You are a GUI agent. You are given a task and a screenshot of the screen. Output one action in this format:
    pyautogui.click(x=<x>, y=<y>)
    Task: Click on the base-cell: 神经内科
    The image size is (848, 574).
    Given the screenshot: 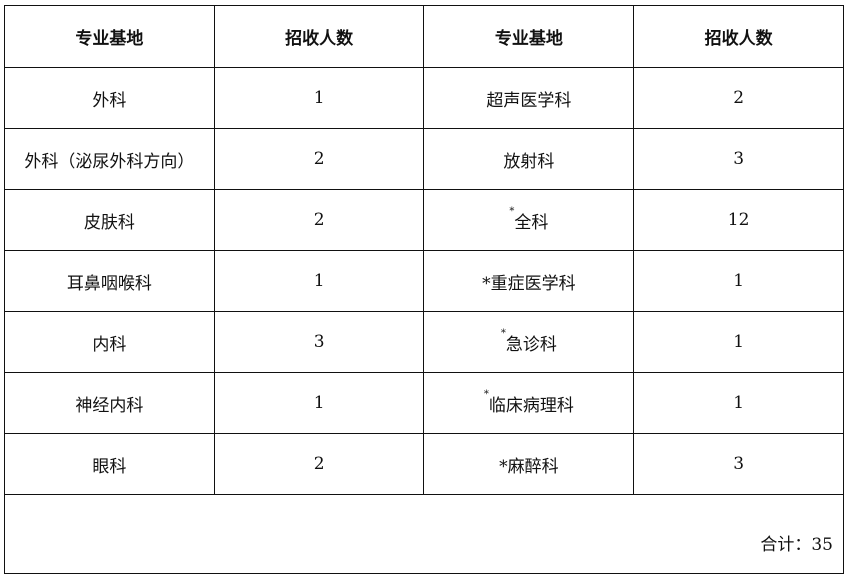 What is the action you would take?
    pyautogui.click(x=109, y=403)
    